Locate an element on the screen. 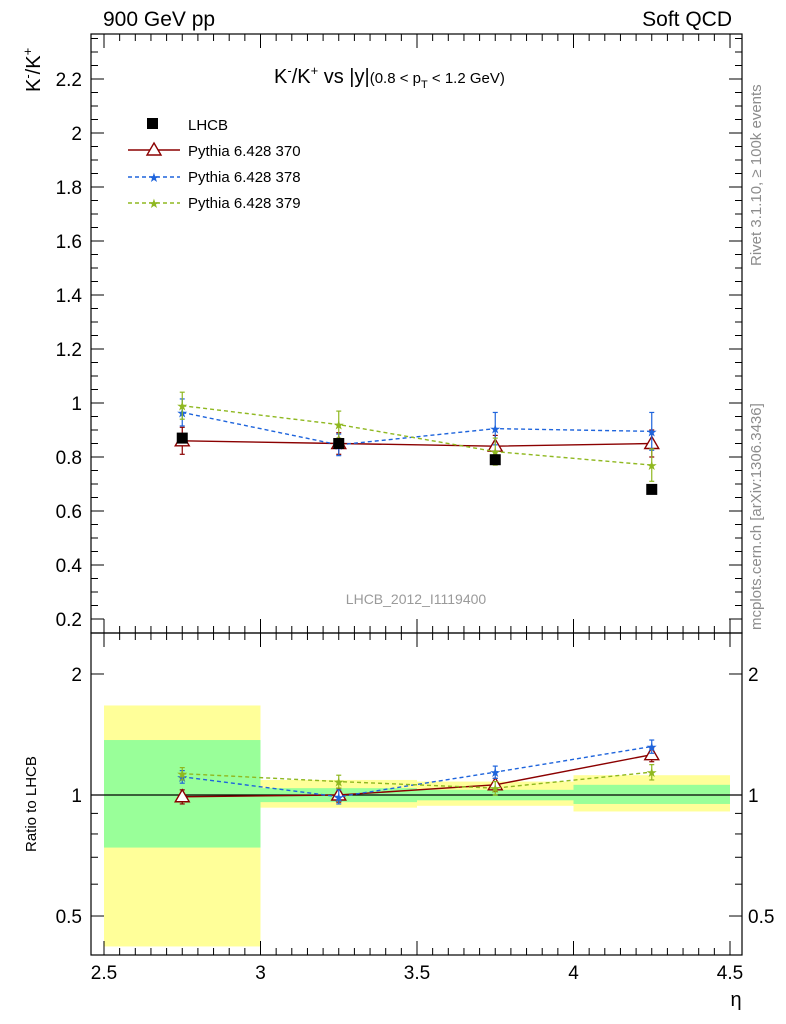 The width and height of the screenshot is (786, 1024). main-y-axis-label: K-/K+ is located at coordinates (32, 70).